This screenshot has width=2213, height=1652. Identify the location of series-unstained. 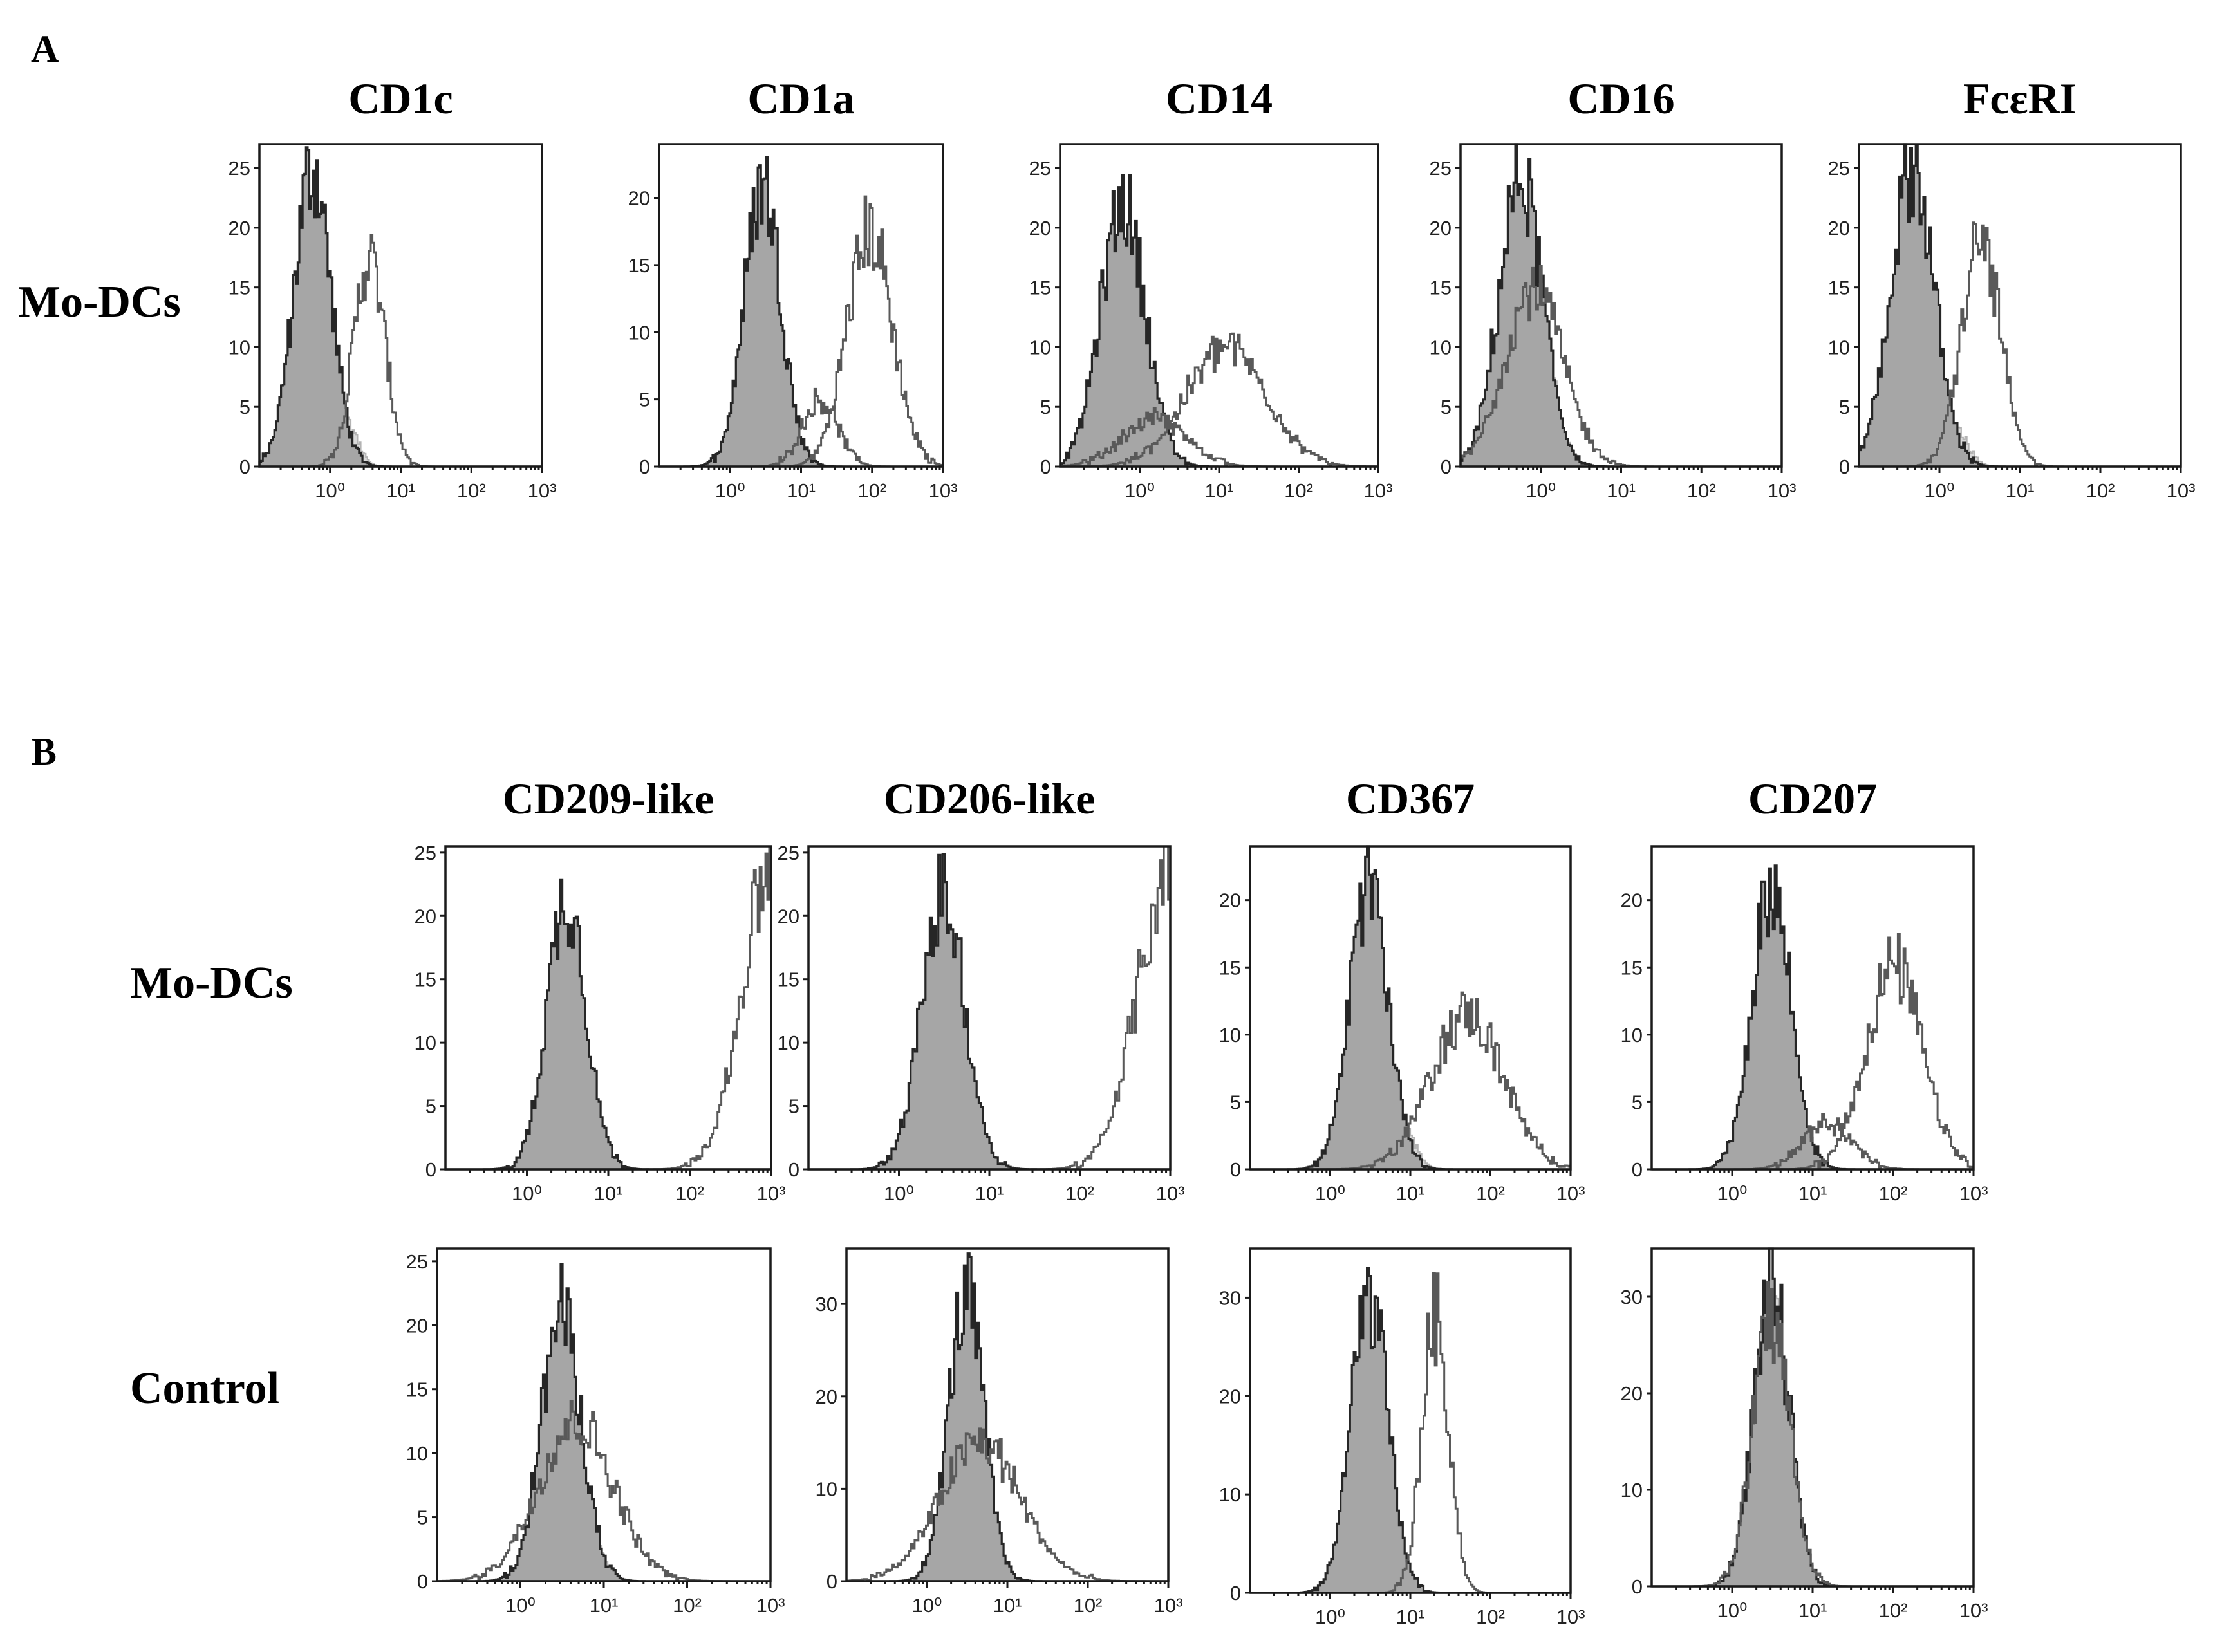
(1813, 1442).